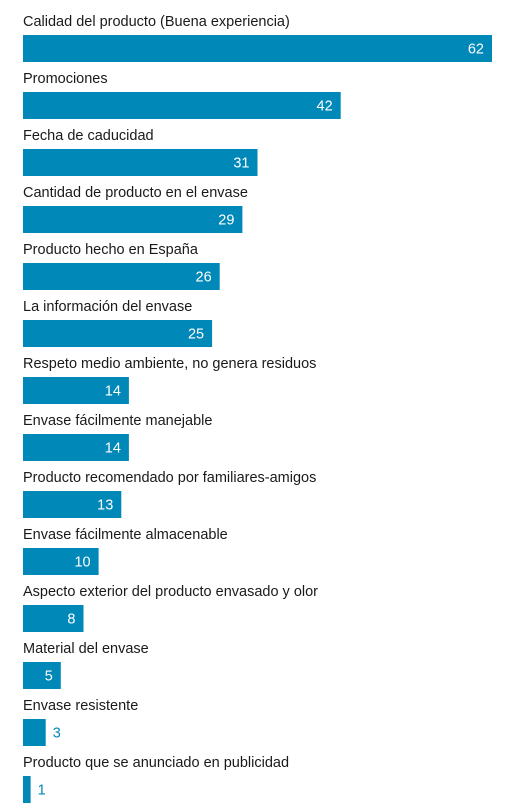  Describe the element at coordinates (65, 79) in the screenshot. I see `category-label: Promociones` at that location.